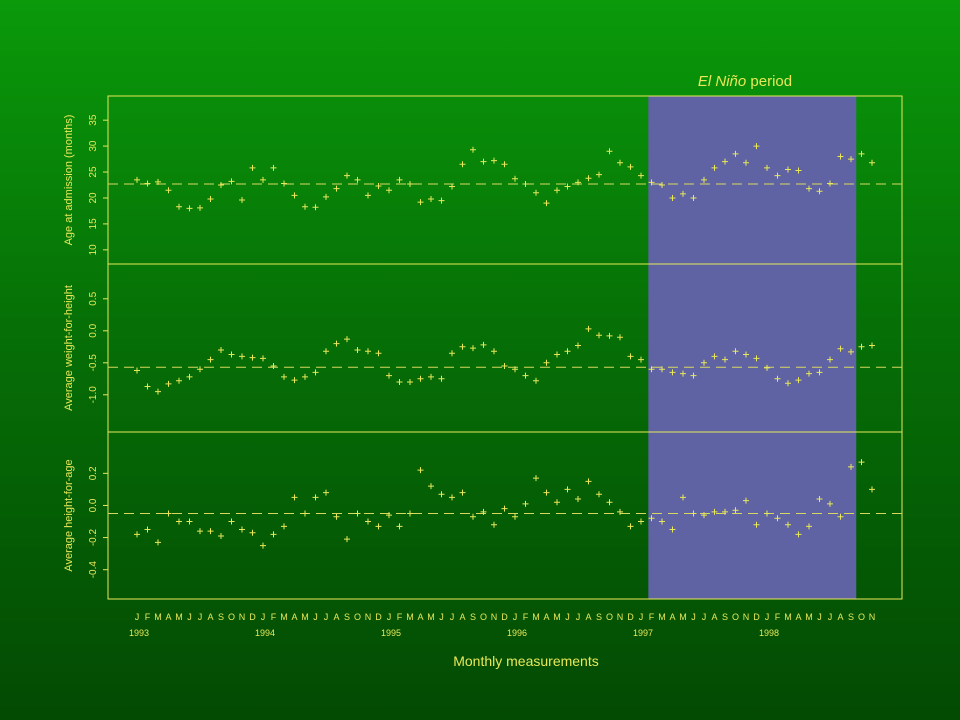 This screenshot has height=720, width=960. What do you see at coordinates (391, 633) in the screenshot?
I see `year-label: 1995` at bounding box center [391, 633].